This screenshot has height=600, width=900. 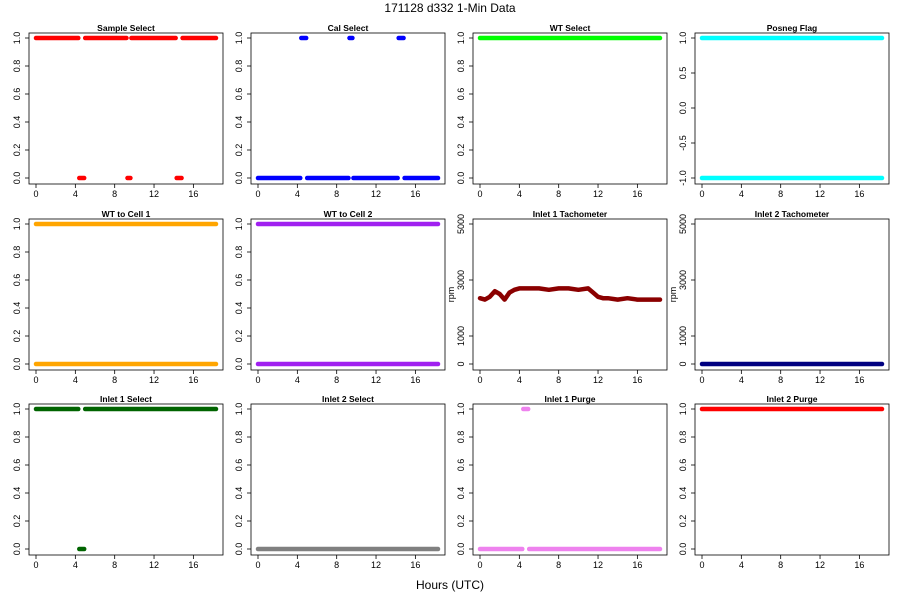 What do you see at coordinates (683, 143) in the screenshot?
I see `y-tick-label: -0.5` at bounding box center [683, 143].